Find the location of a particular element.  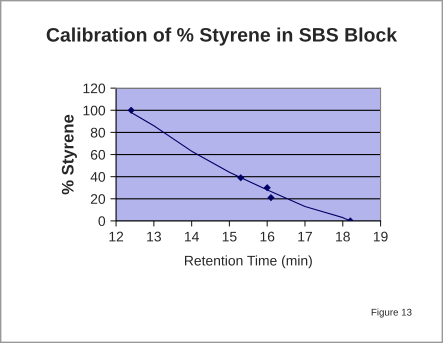

y-tick-label: 60 is located at coordinates (98, 155).